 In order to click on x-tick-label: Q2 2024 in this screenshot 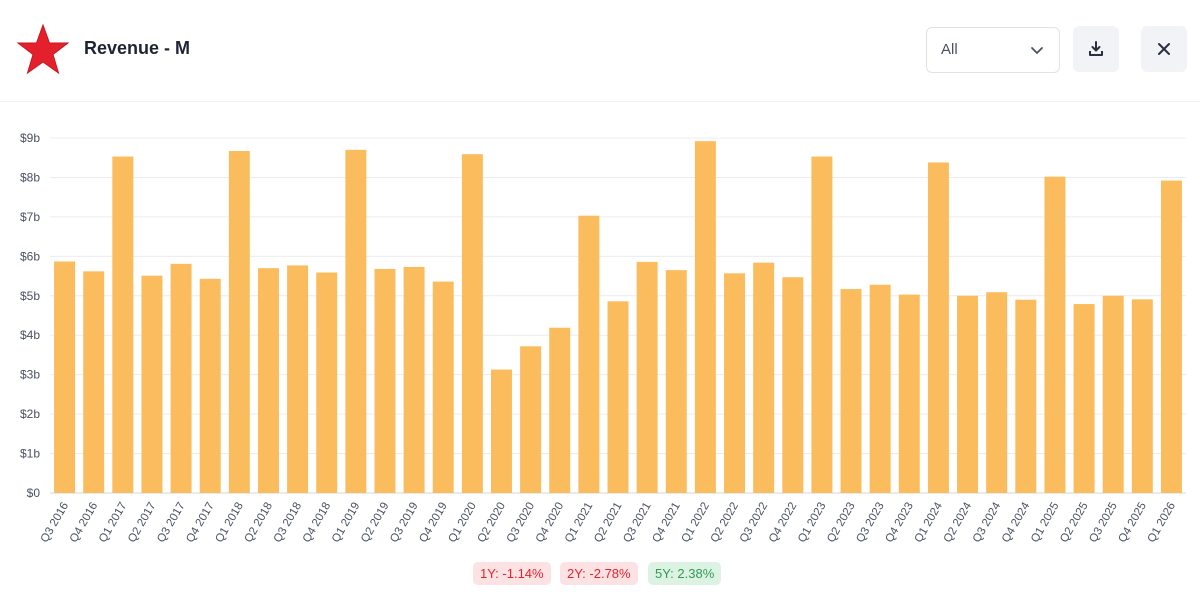, I will do `click(958, 522)`.